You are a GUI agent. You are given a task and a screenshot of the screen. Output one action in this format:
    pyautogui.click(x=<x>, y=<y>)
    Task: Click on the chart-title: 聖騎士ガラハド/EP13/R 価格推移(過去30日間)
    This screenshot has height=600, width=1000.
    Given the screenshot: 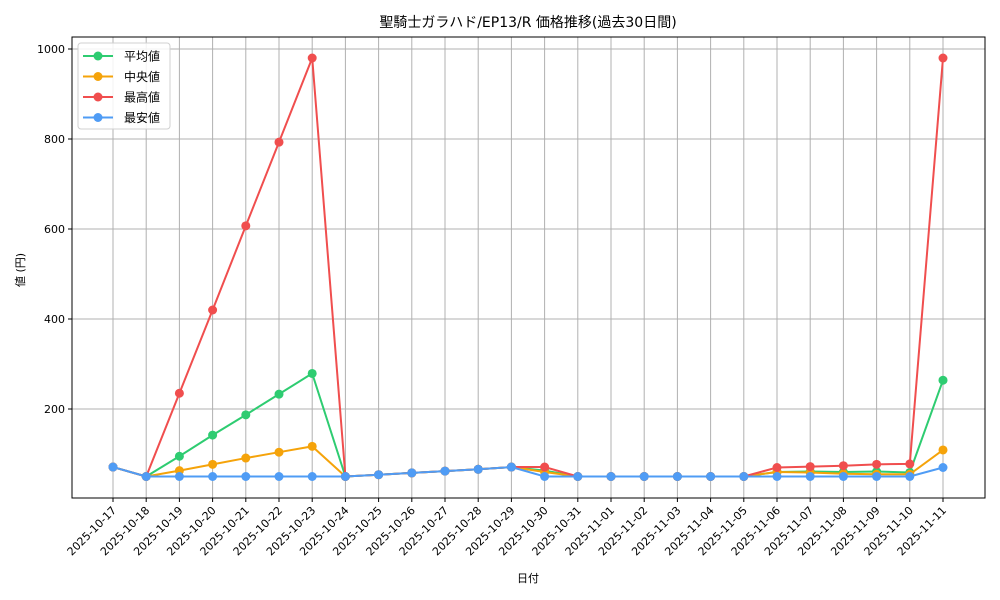 What is the action you would take?
    pyautogui.click(x=527, y=23)
    